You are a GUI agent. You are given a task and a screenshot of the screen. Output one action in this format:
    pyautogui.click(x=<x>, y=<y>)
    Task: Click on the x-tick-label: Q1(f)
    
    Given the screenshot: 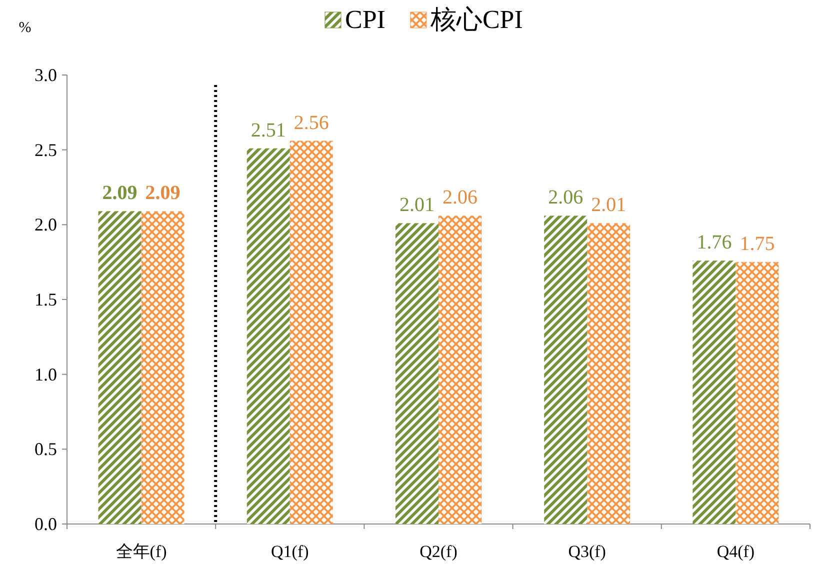 What is the action you would take?
    pyautogui.click(x=290, y=551)
    